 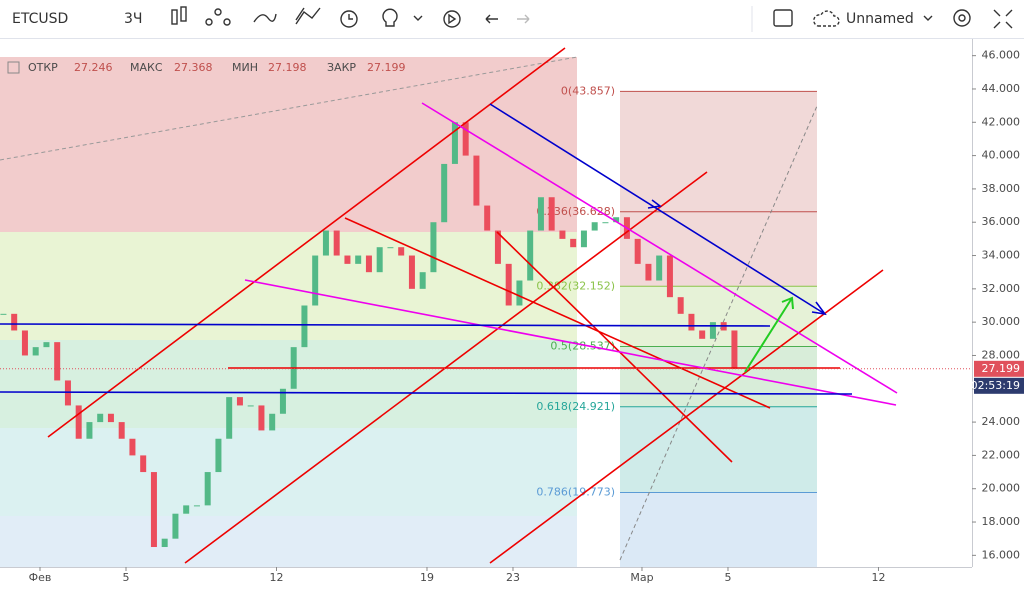 I want to click on ohlc-label: МАКС, so click(x=146, y=67).